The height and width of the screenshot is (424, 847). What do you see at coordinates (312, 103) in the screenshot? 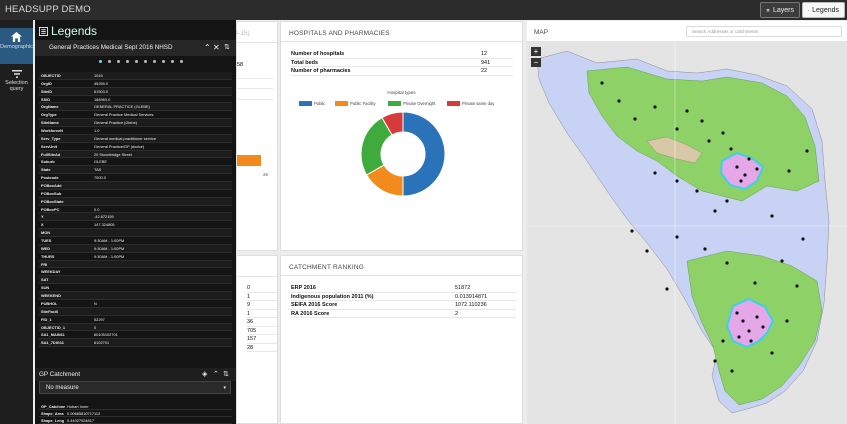
I see `legend-entry-public: Public` at bounding box center [312, 103].